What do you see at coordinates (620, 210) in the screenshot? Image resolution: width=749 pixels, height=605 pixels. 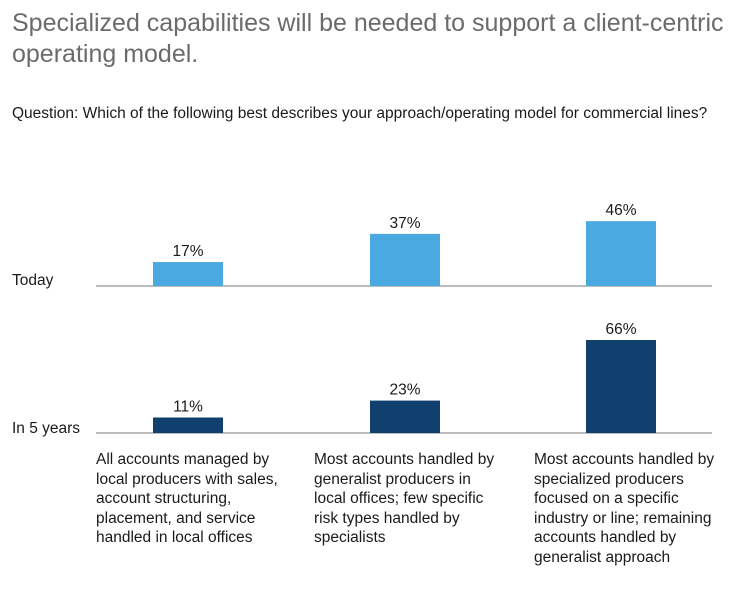 I see `data-label-today-2: 46%` at bounding box center [620, 210].